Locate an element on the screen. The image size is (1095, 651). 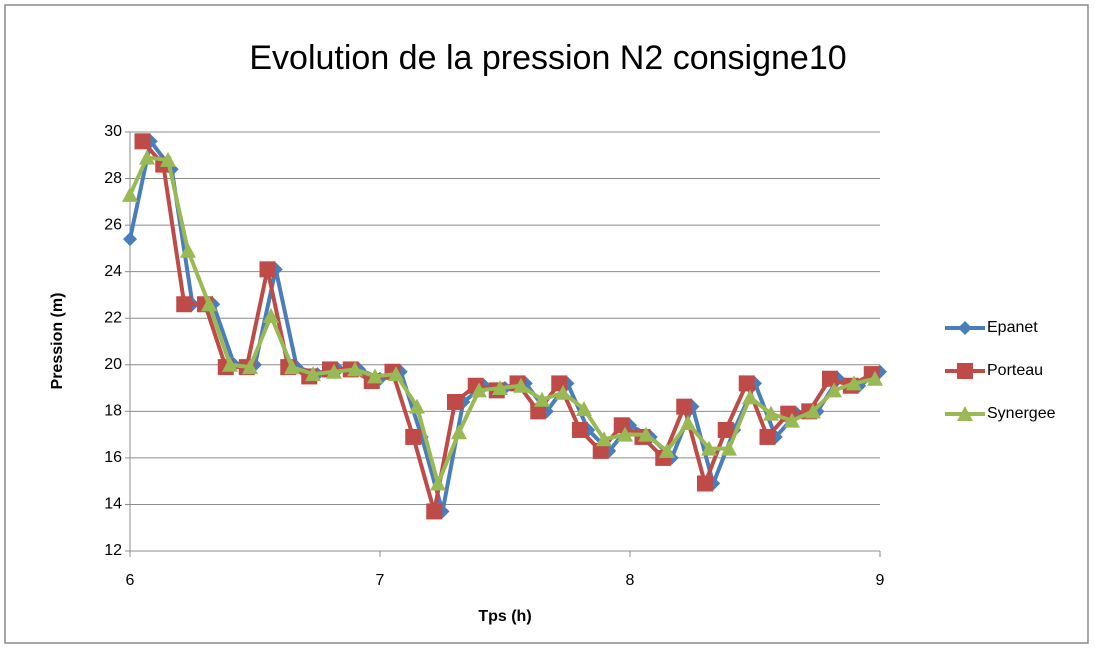
x-tick-label: 7 is located at coordinates (380, 580).